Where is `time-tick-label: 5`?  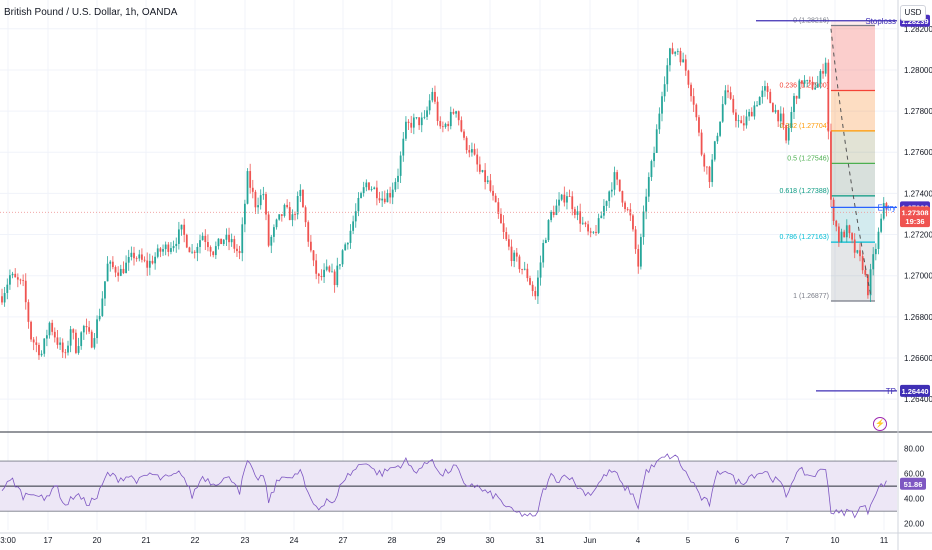
time-tick-label: 5 is located at coordinates (688, 540).